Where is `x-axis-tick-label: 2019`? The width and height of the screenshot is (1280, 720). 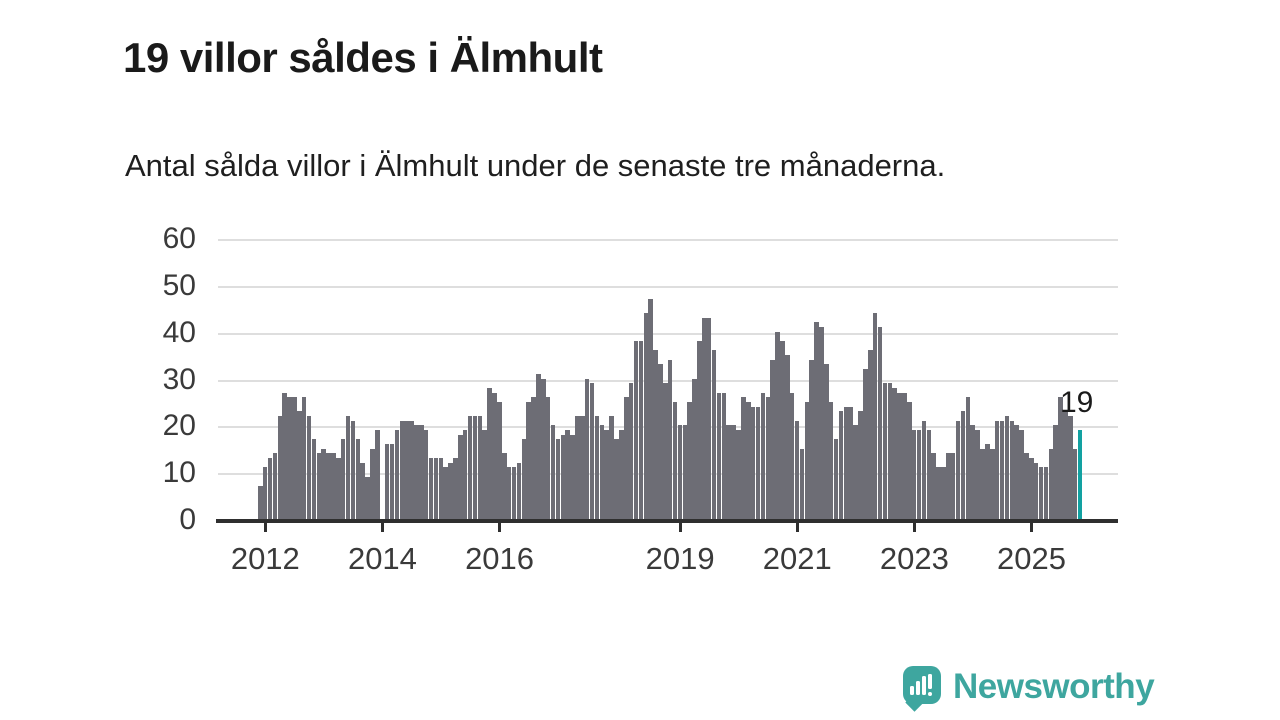 x-axis-tick-label: 2019 is located at coordinates (680, 558).